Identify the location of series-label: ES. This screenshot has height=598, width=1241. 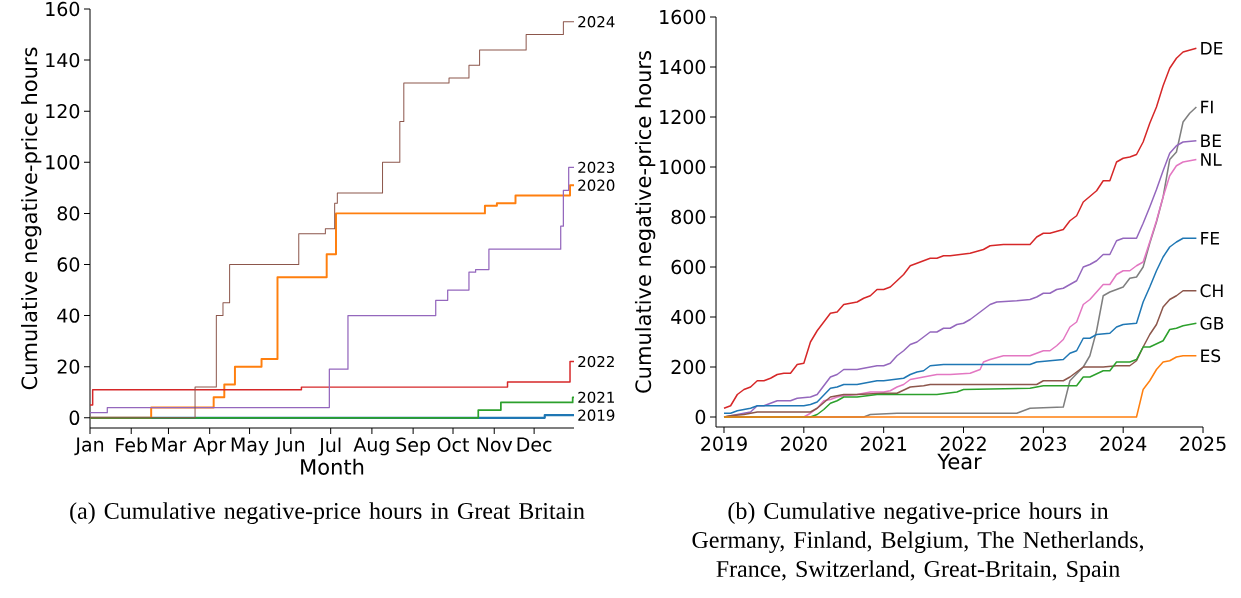
(1211, 356).